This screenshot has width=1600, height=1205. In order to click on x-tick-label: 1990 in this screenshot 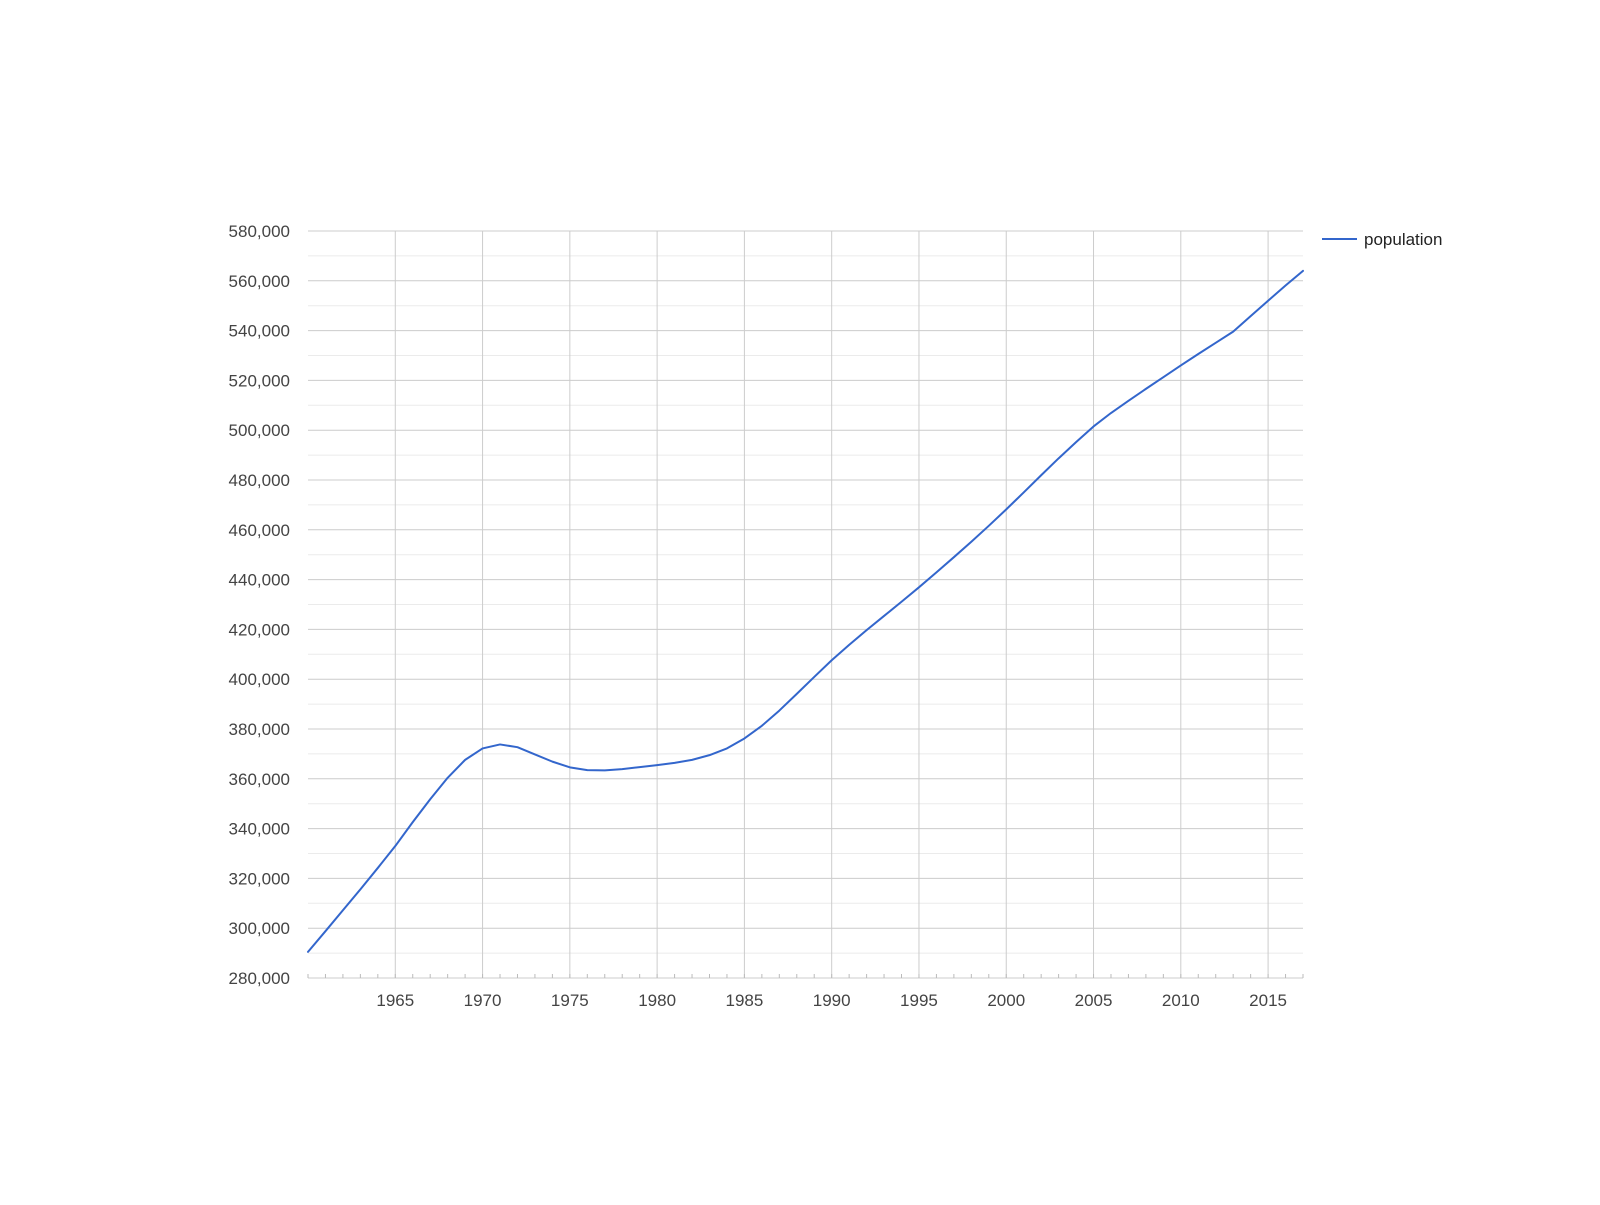, I will do `click(832, 1000)`.